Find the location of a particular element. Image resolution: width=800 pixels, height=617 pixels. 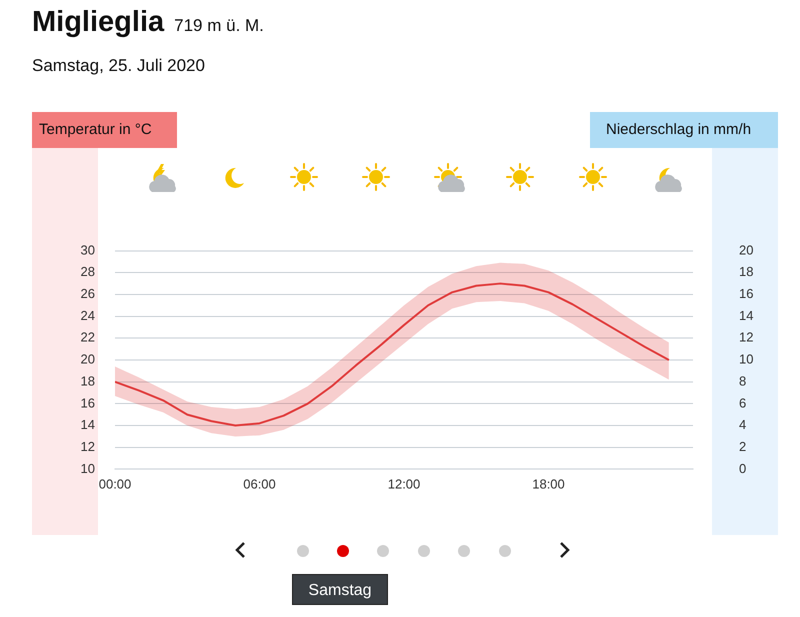

y-tick-label: 14 is located at coordinates (87, 424).